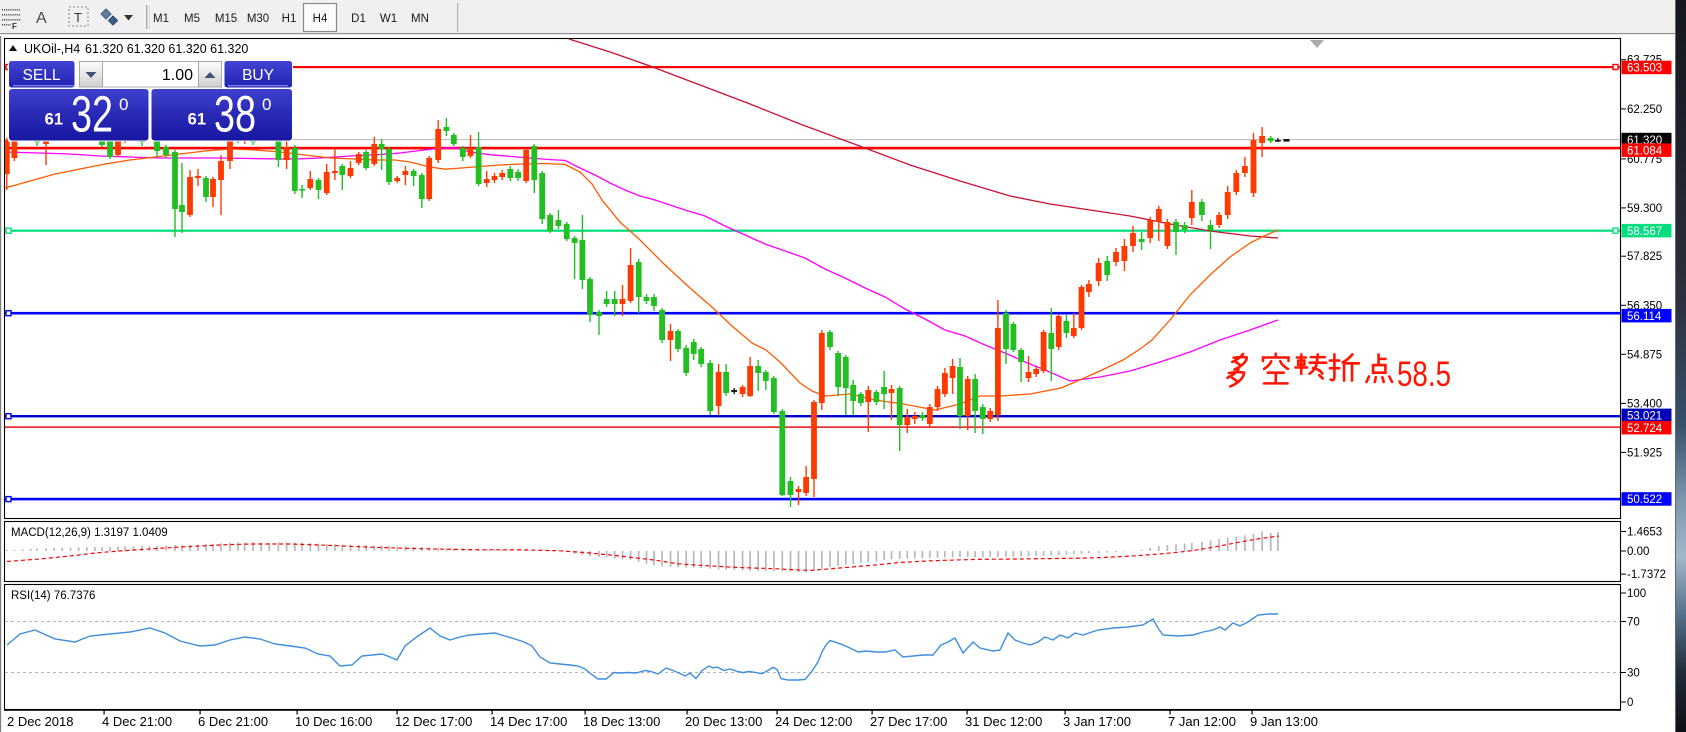 This screenshot has width=1686, height=732. Describe the element at coordinates (1644, 69) in the screenshot. I see `svg-text: 63.503` at that location.